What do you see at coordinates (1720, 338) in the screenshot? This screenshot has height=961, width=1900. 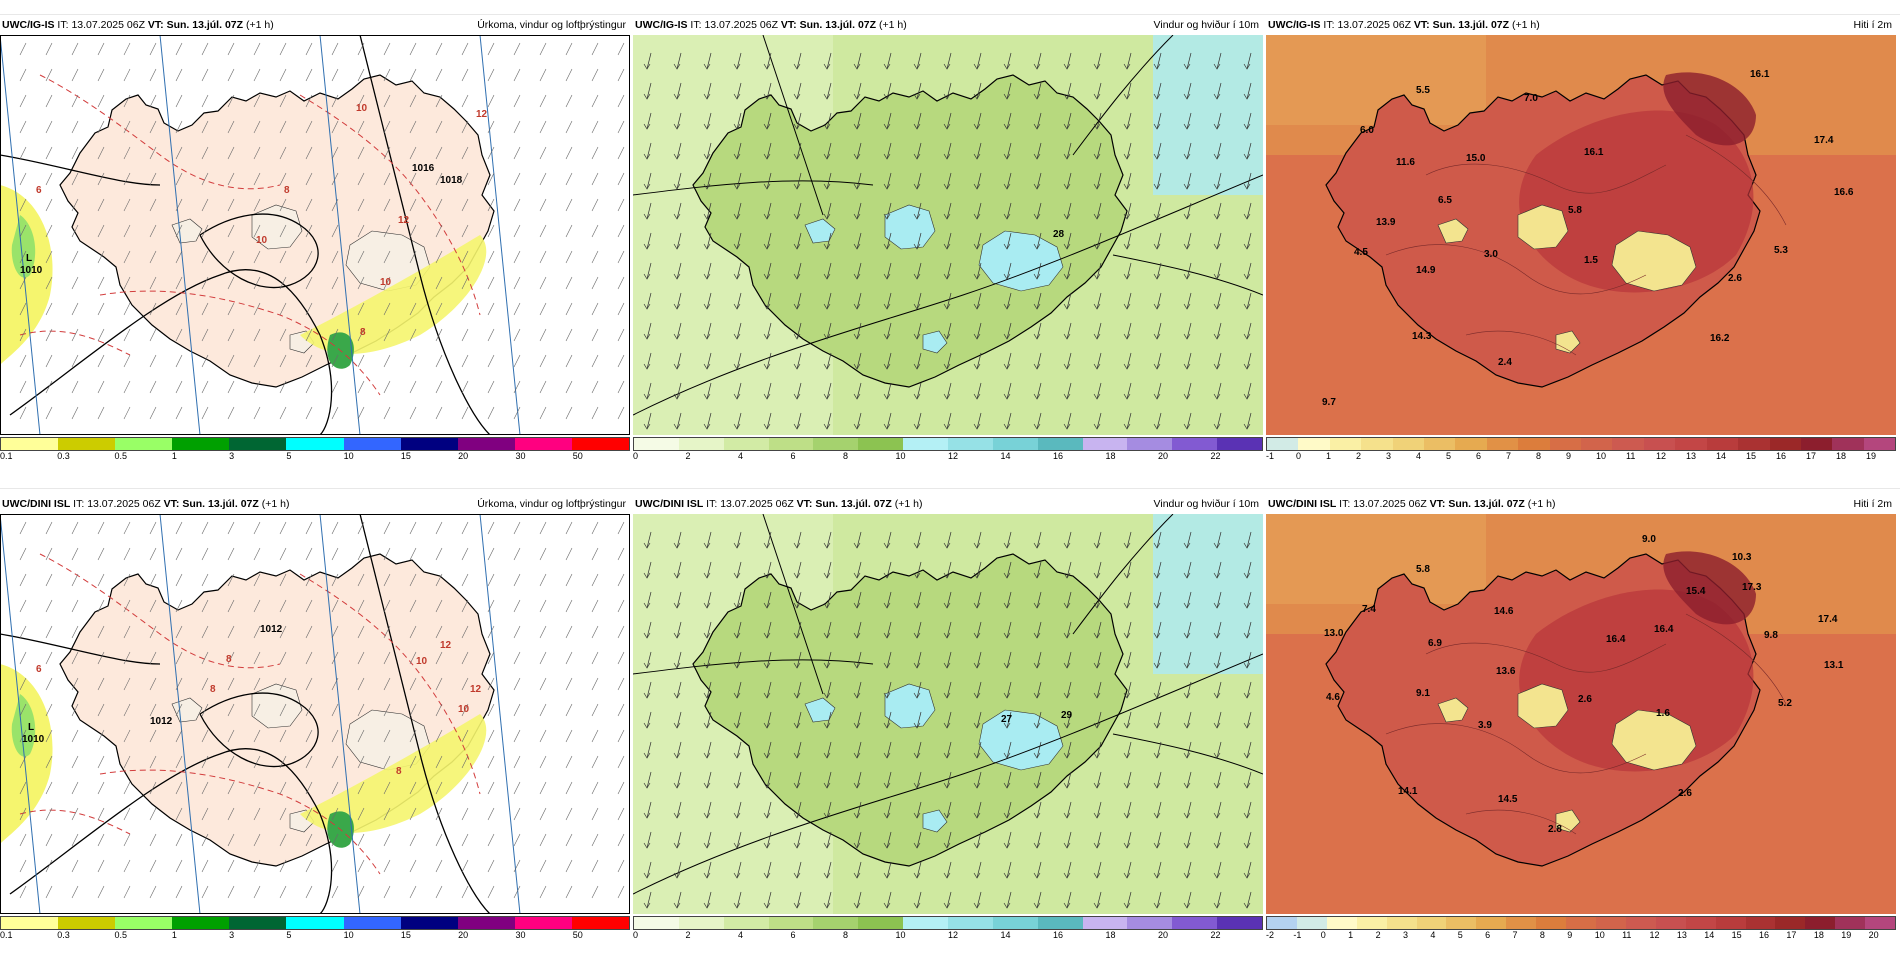 I see `map-value-label: 16.2` at bounding box center [1720, 338].